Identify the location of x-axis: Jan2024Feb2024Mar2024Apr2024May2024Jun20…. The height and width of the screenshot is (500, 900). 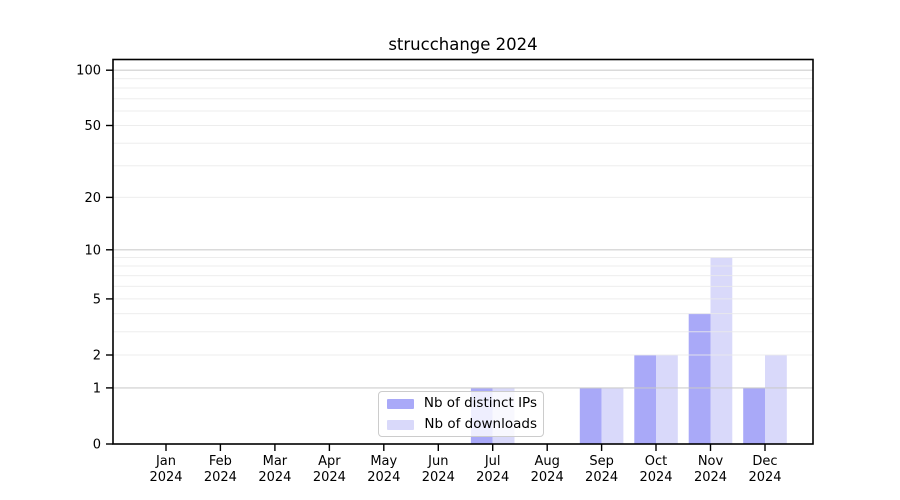
(465, 464).